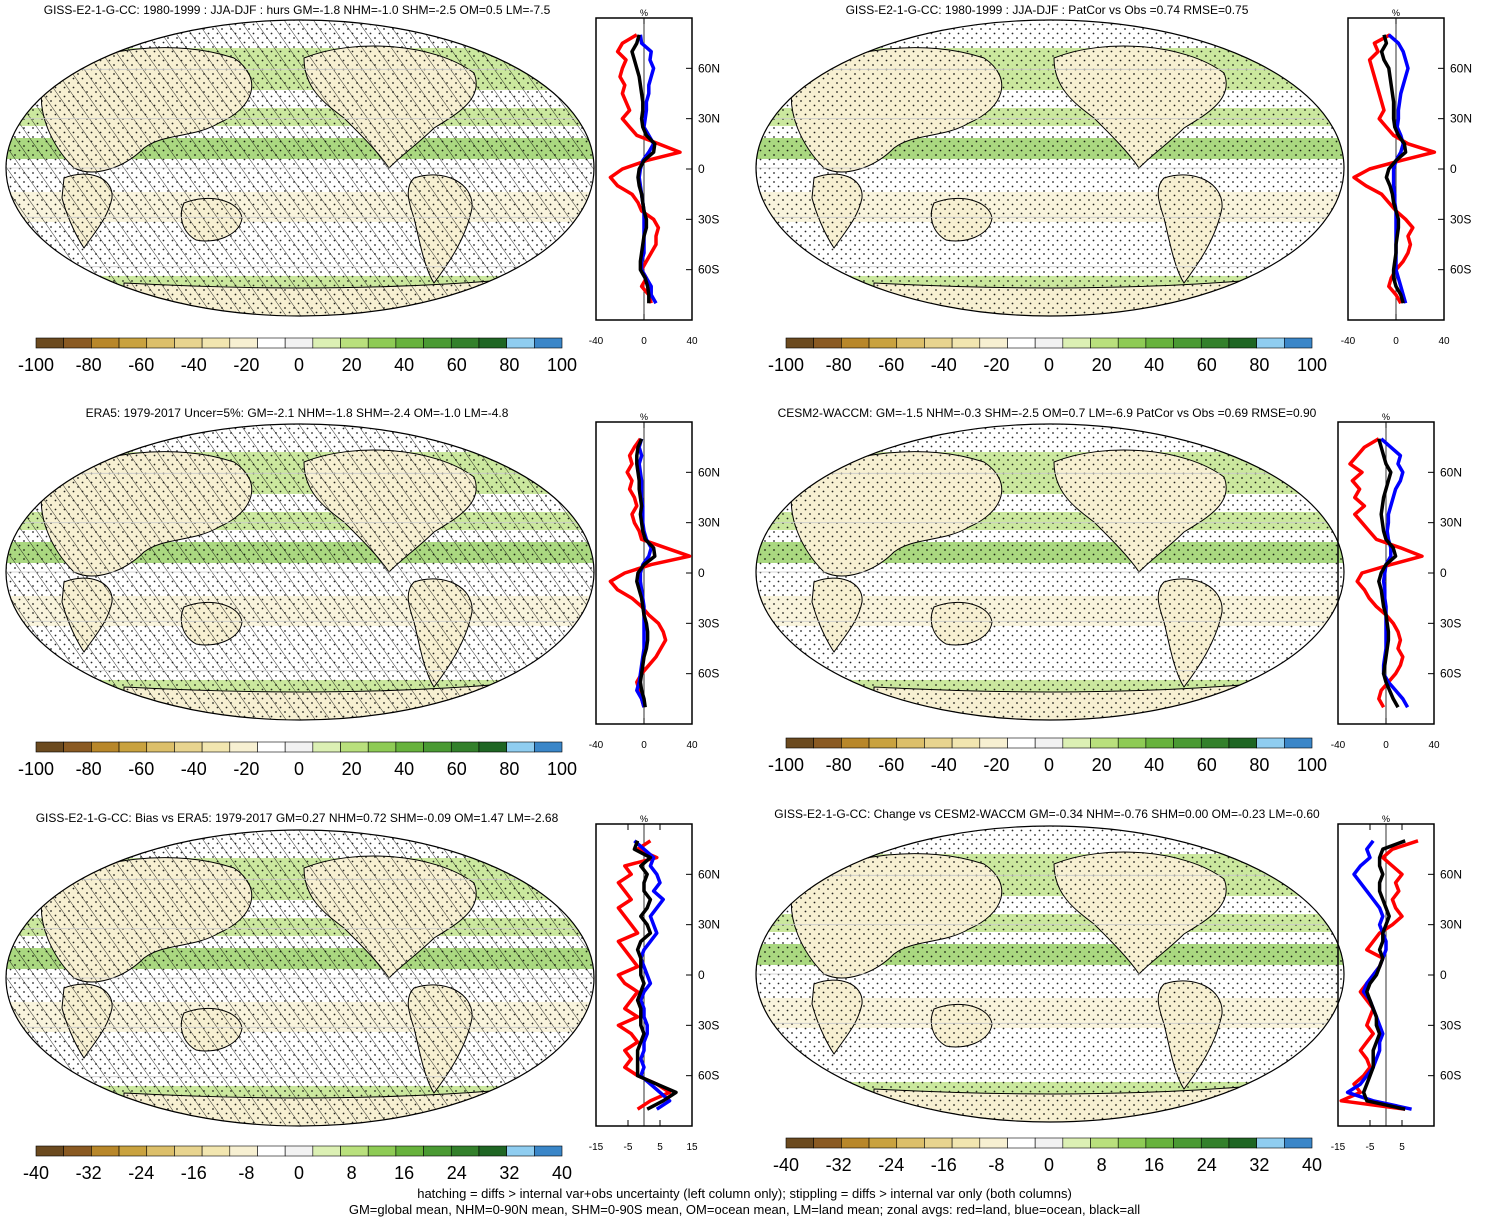 Image resolution: width=1489 pixels, height=1217 pixels. What do you see at coordinates (1102, 1165) in the screenshot?
I see `colorbar-tick-label: 8` at bounding box center [1102, 1165].